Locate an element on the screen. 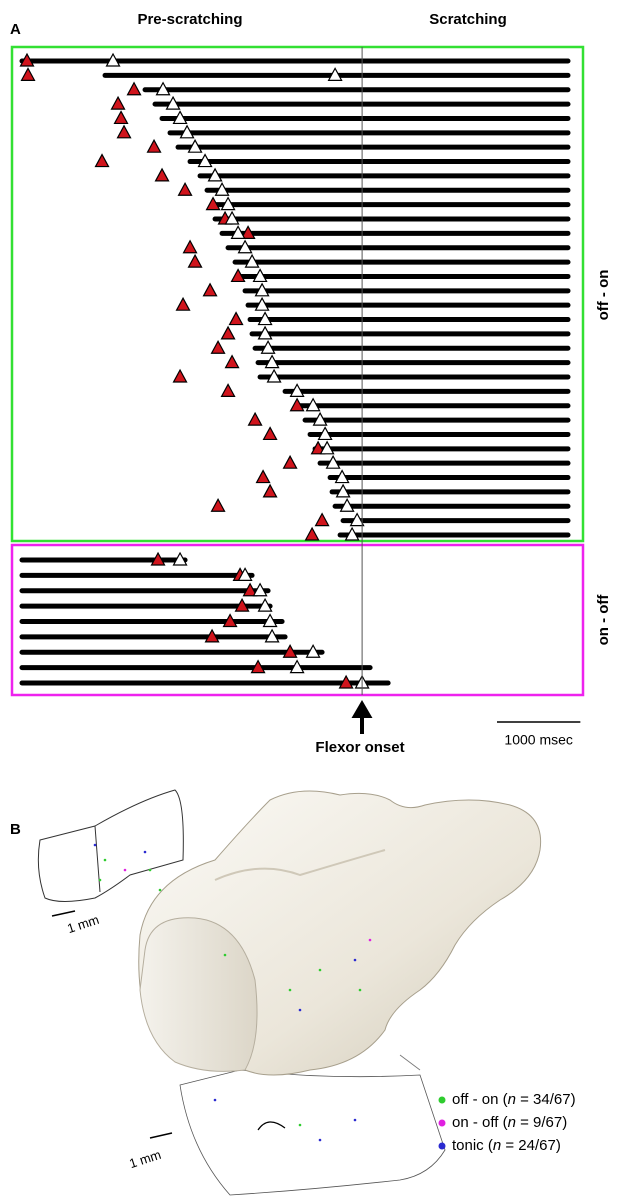 The image size is (618, 1201). panel-label: B is located at coordinates (15, 829).